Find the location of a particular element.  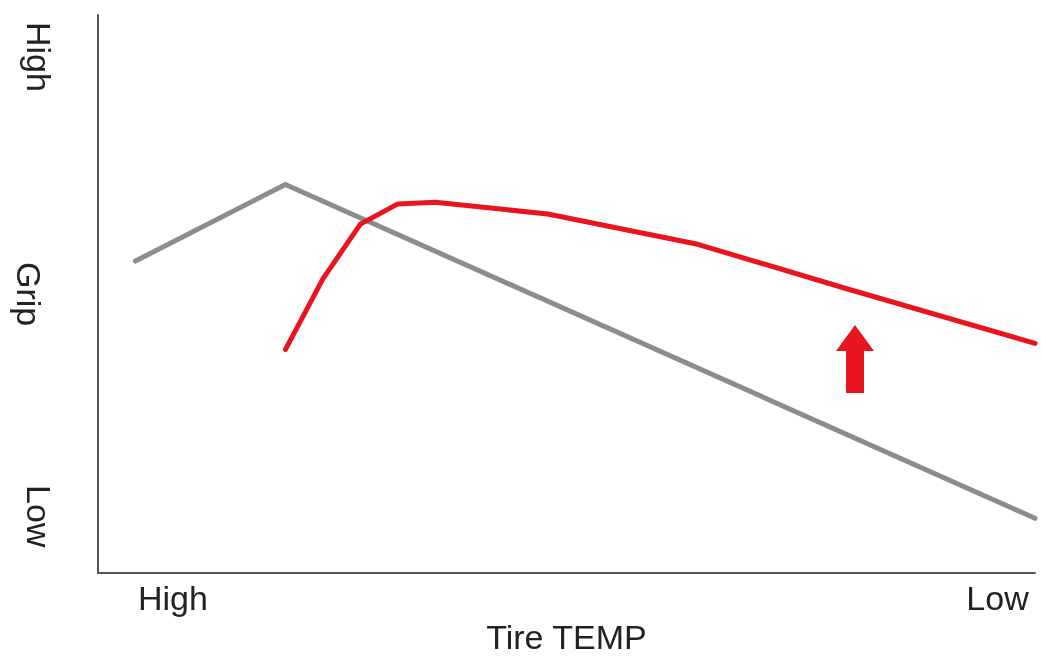

y-axis-title: Grip is located at coordinates (29, 294).